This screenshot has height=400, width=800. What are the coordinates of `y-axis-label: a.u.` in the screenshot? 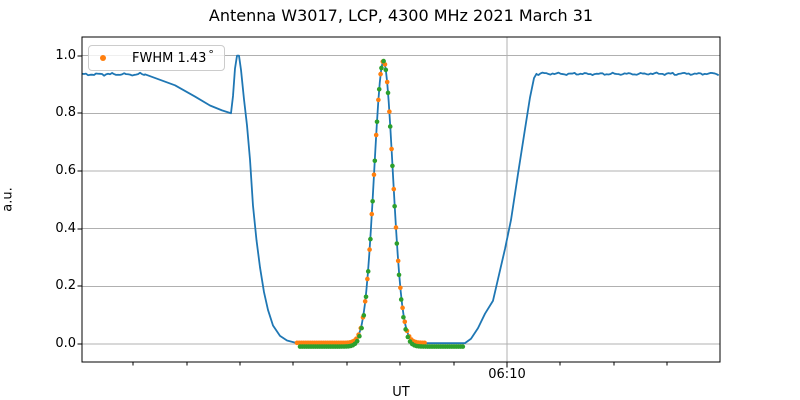 It's located at (8, 199).